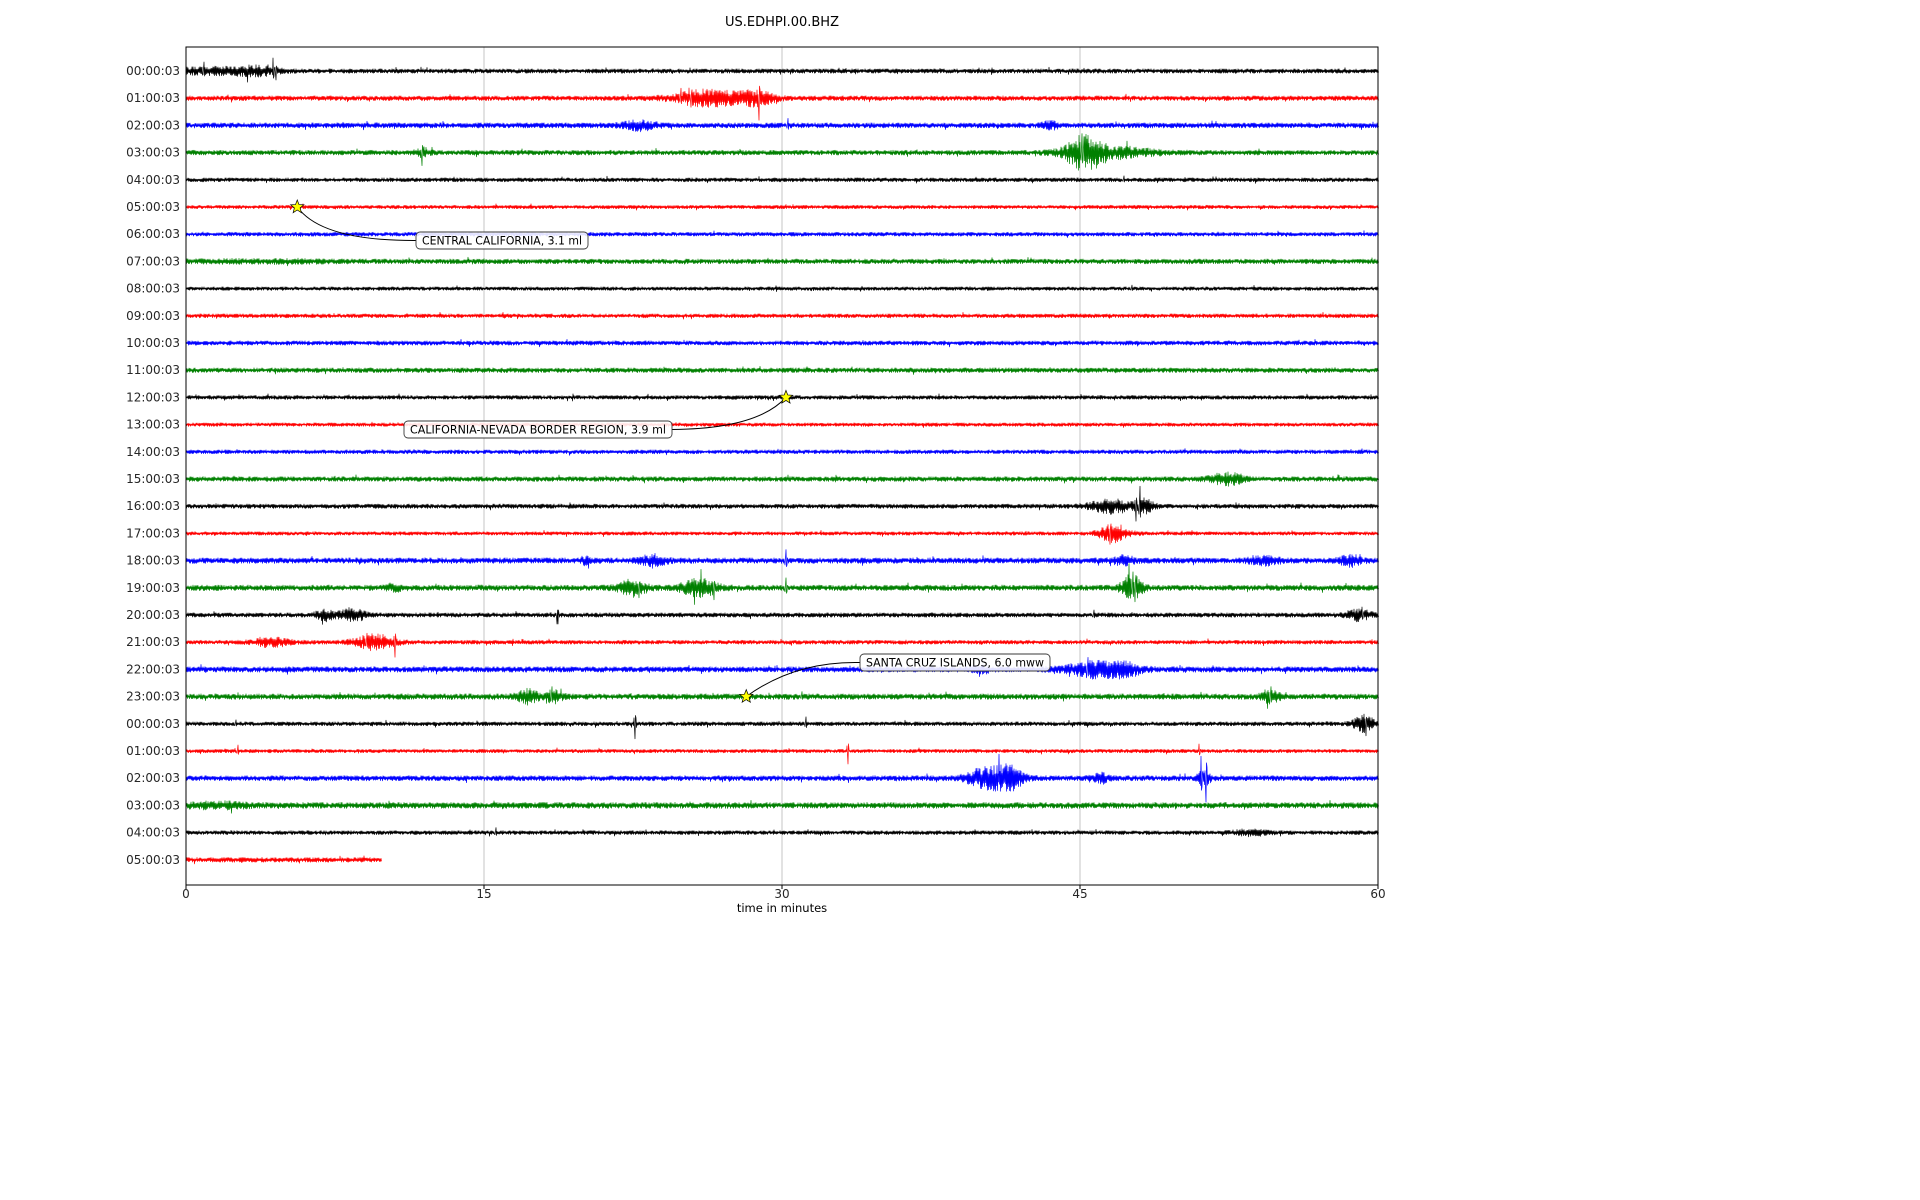 Image resolution: width=1920 pixels, height=1200 pixels. What do you see at coordinates (153, 234) in the screenshot?
I see `trace-time-label: 06:00:03` at bounding box center [153, 234].